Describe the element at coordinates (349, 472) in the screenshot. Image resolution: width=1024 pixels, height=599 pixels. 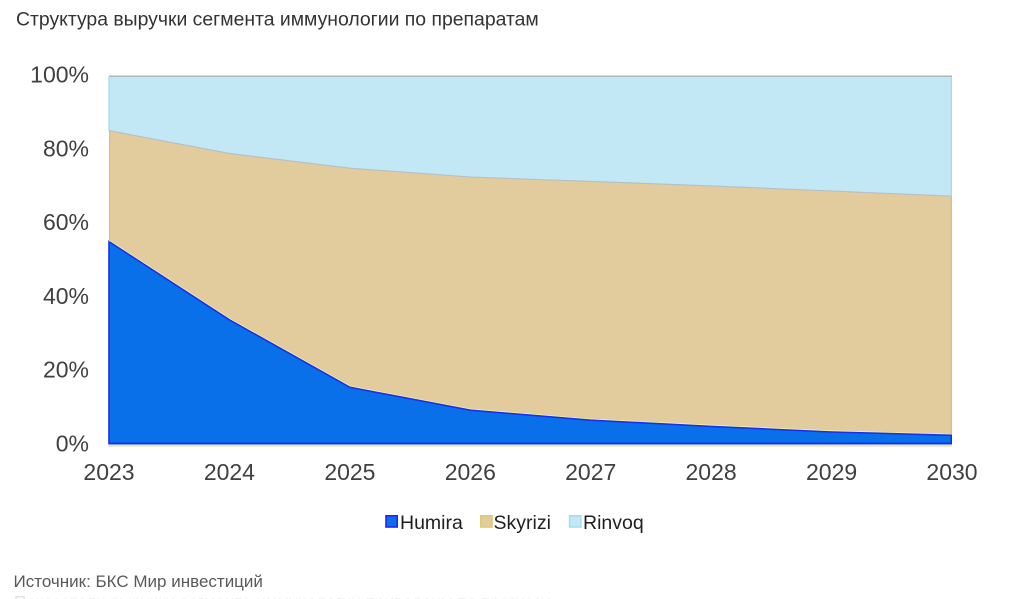
I see `svg-text: 2025` at that location.